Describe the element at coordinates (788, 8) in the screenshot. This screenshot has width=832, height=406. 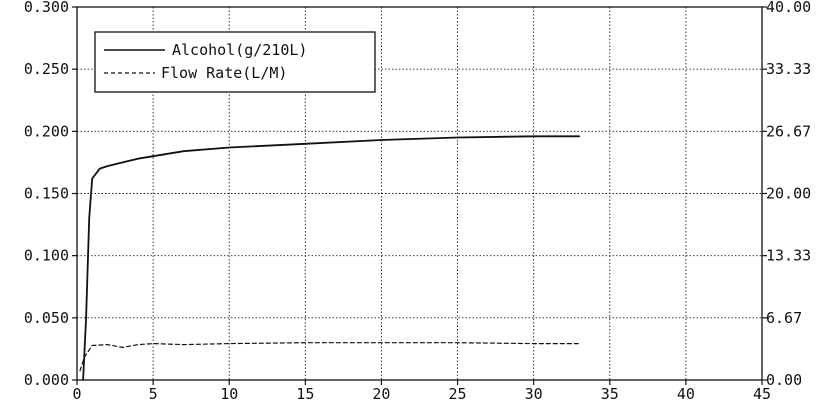
I see `y2-tick-label: 40.00` at that location.